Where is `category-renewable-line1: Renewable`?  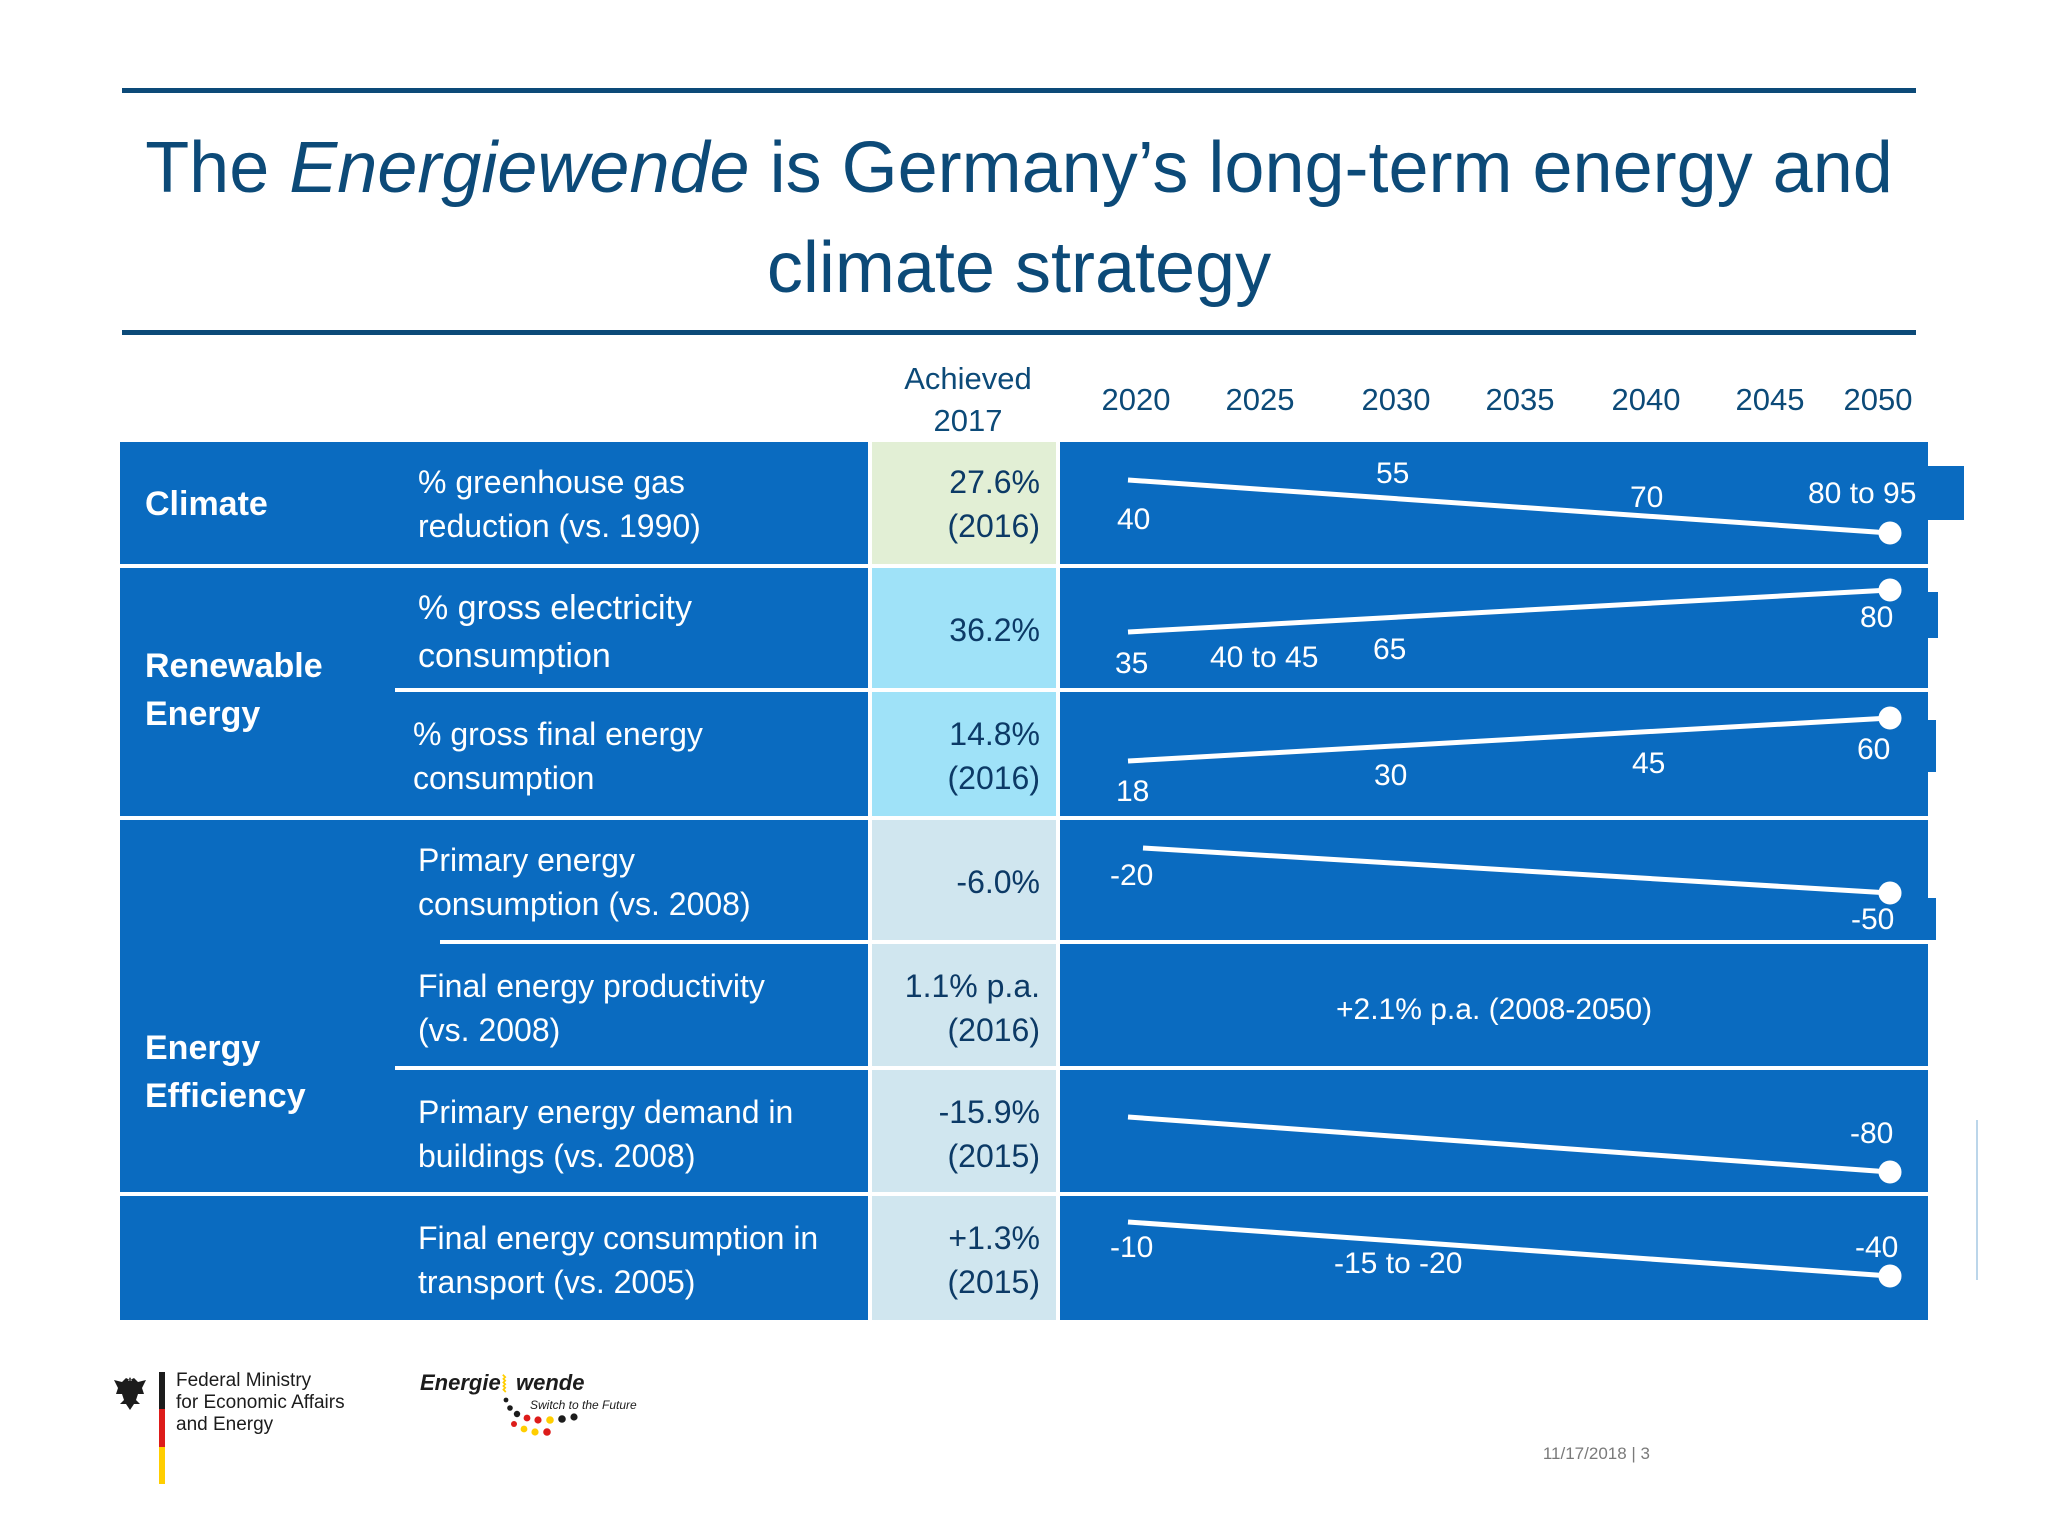 category-renewable-line1: Renewable is located at coordinates (234, 666).